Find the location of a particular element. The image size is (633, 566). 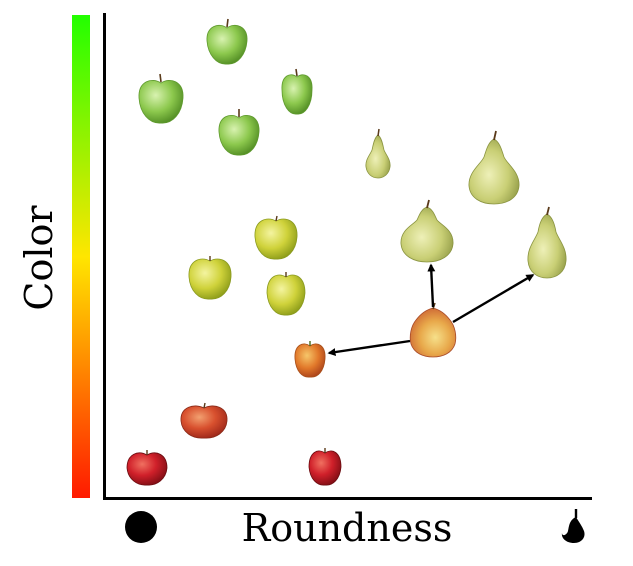

round-shape-icon is located at coordinates (141, 527).